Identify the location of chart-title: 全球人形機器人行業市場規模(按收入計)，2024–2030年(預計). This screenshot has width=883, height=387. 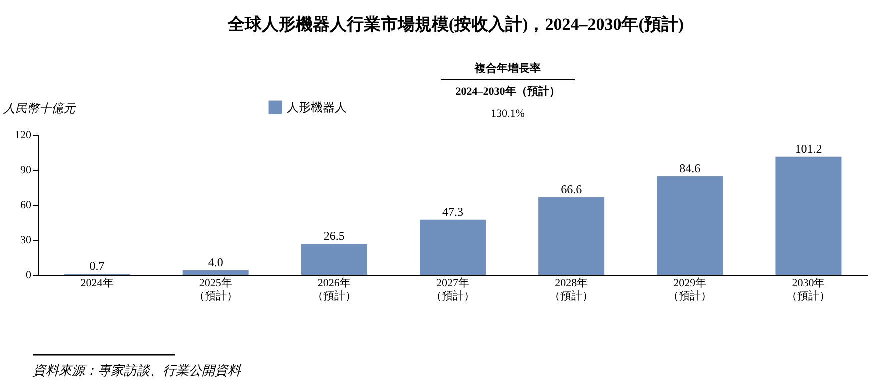
(455, 24).